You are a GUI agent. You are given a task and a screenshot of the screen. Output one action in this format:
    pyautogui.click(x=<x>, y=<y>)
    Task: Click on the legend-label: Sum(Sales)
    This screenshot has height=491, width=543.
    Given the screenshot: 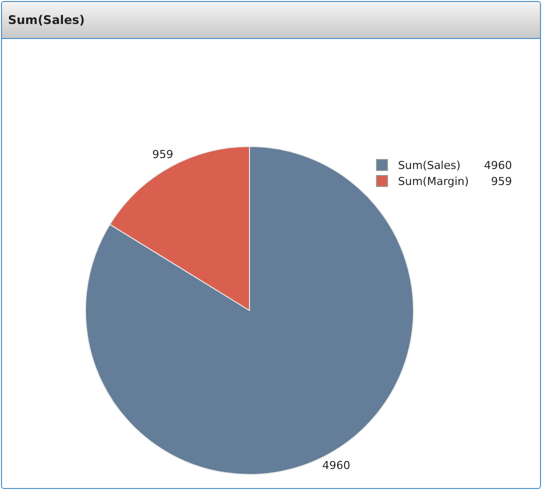 What is the action you would take?
    pyautogui.click(x=430, y=165)
    